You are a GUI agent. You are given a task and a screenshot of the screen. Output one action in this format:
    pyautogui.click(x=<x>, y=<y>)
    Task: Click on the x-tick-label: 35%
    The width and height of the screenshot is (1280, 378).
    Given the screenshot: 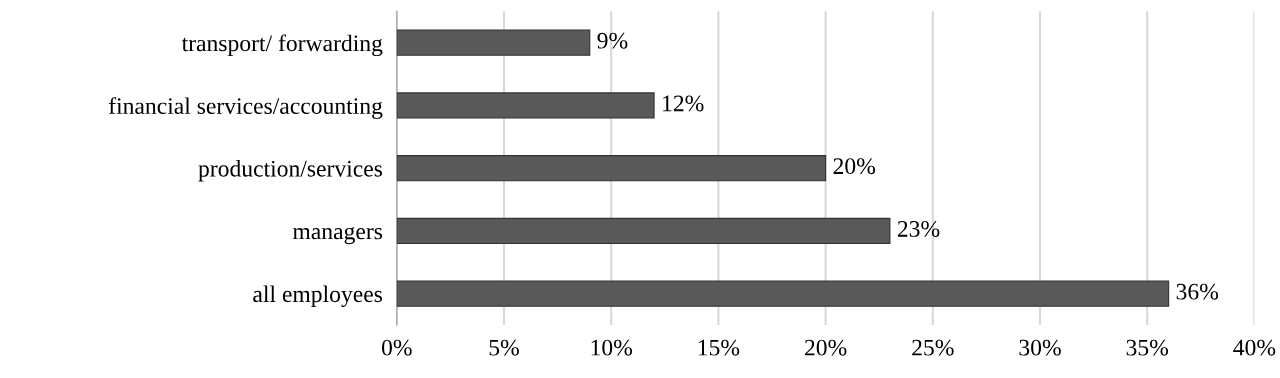 What is the action you would take?
    pyautogui.click(x=1147, y=347)
    